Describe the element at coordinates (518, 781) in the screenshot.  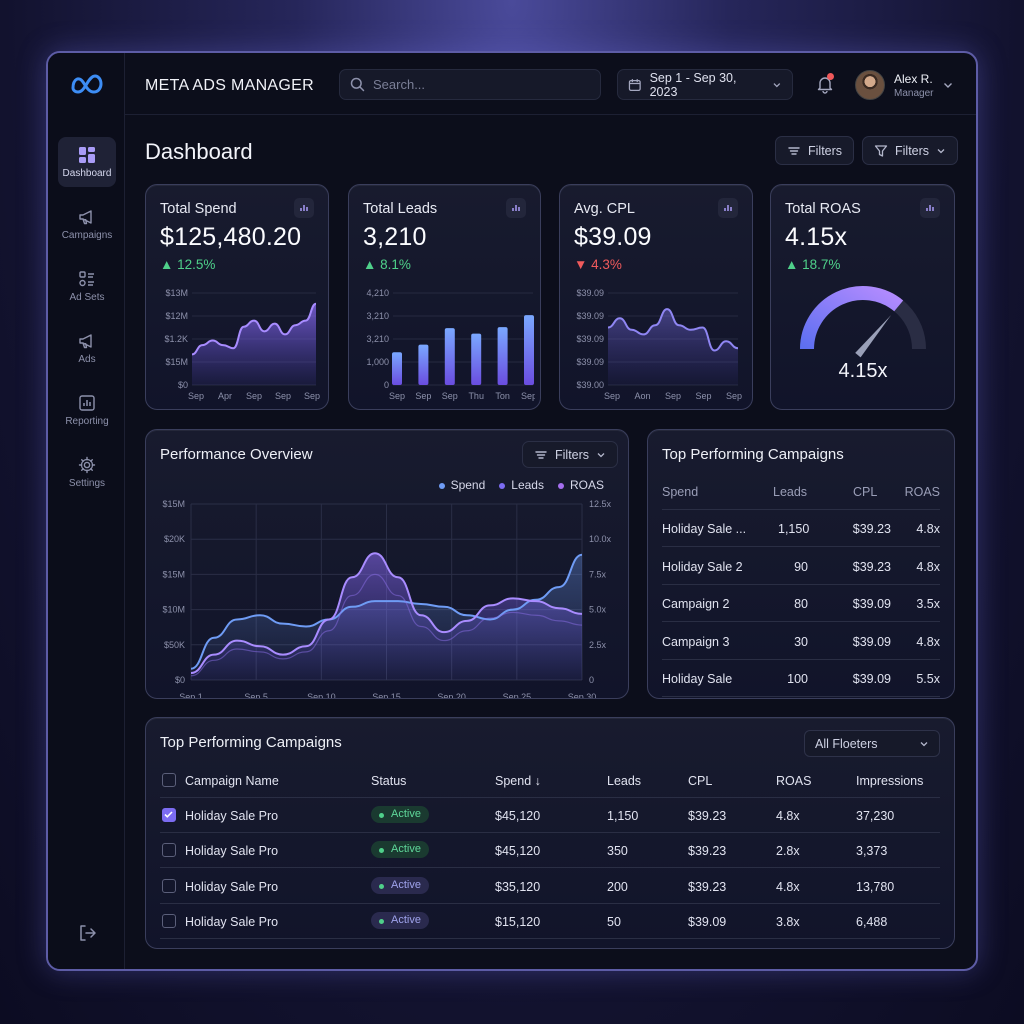
I see `column-header: Spend ↓` at that location.